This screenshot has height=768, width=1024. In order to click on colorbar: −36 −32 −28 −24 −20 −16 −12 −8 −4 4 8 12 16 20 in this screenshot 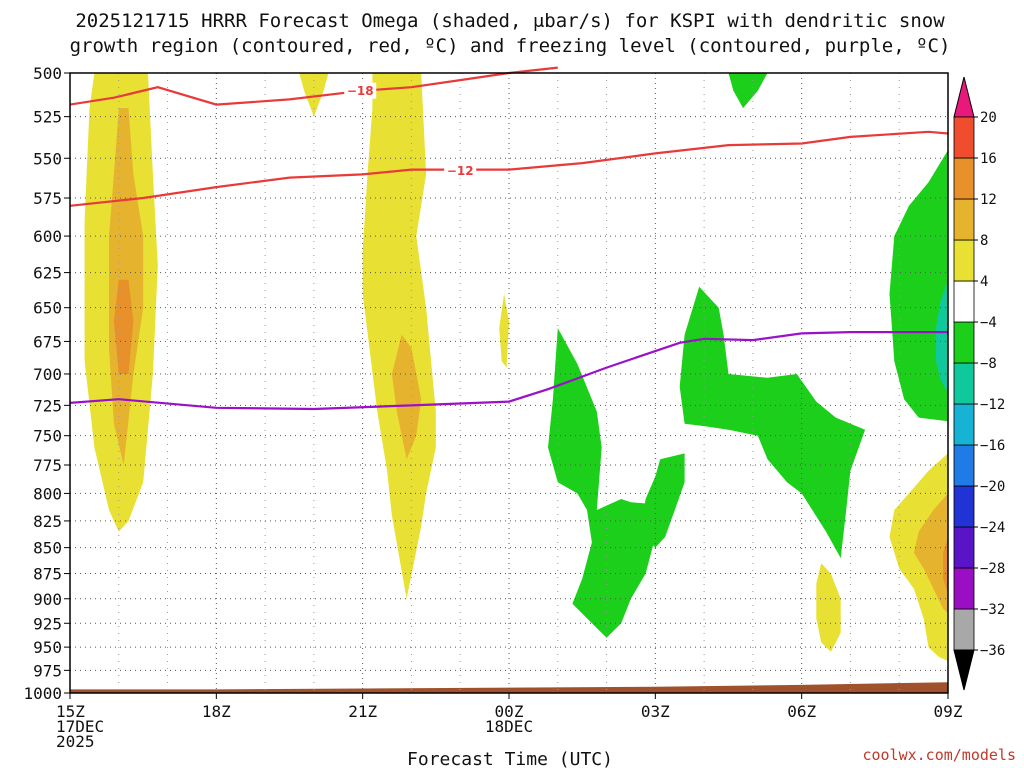, I will do `click(979, 383)`.